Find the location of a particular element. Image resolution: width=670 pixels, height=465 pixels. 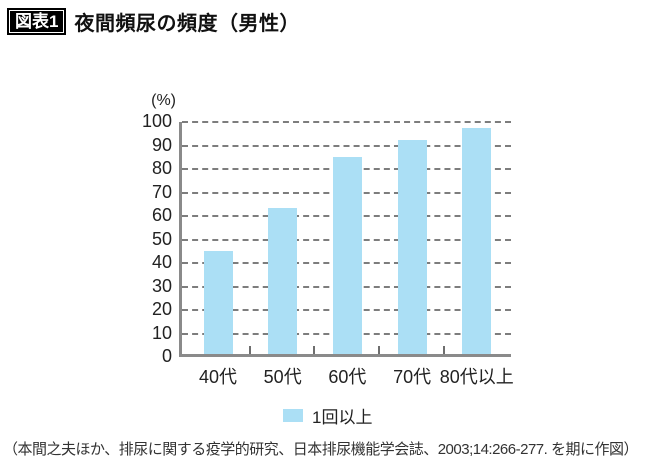

x-axis-label-2: 50代 is located at coordinates (282, 377).